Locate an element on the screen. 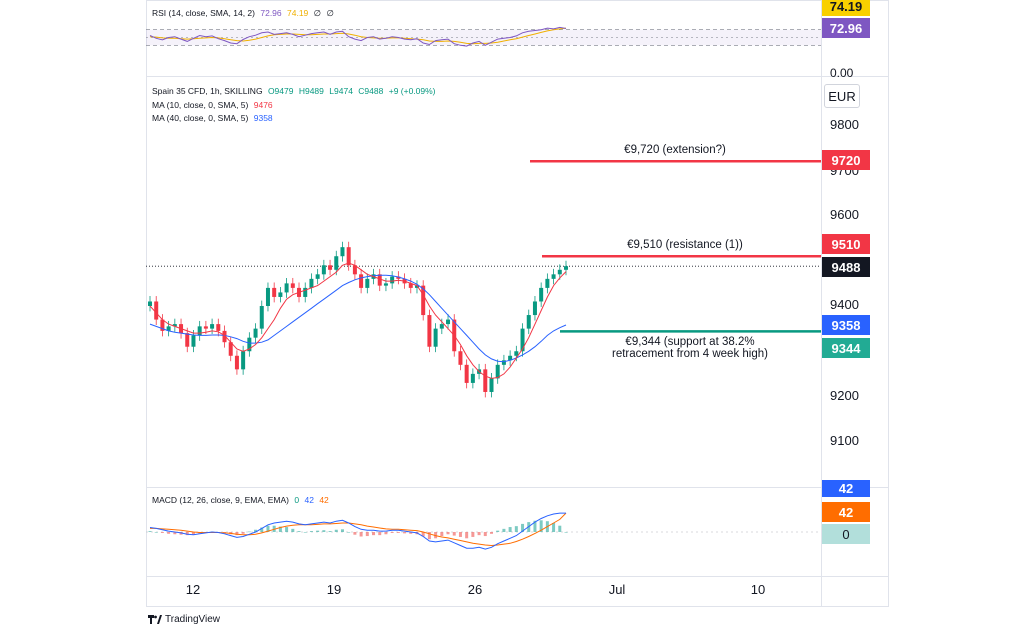 Image resolution: width=1011 pixels, height=630 pixels. macd-hist-tag: 0 is located at coordinates (846, 534).